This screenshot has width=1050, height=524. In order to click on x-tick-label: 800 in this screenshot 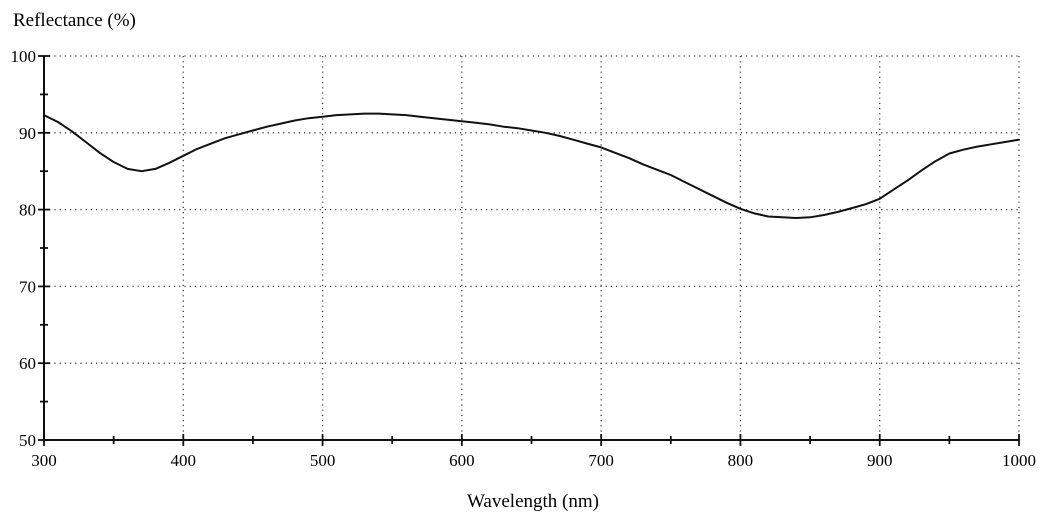, I will do `click(741, 460)`.